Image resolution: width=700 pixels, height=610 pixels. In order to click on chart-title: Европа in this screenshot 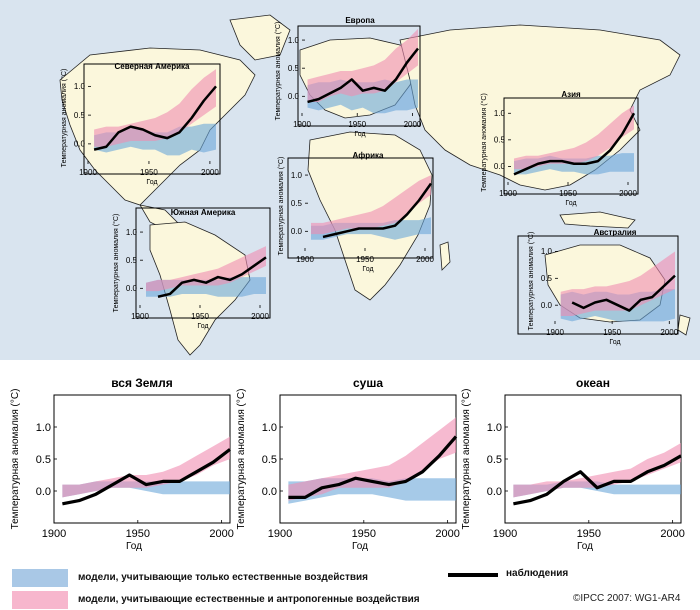, I will do `click(360, 20)`.